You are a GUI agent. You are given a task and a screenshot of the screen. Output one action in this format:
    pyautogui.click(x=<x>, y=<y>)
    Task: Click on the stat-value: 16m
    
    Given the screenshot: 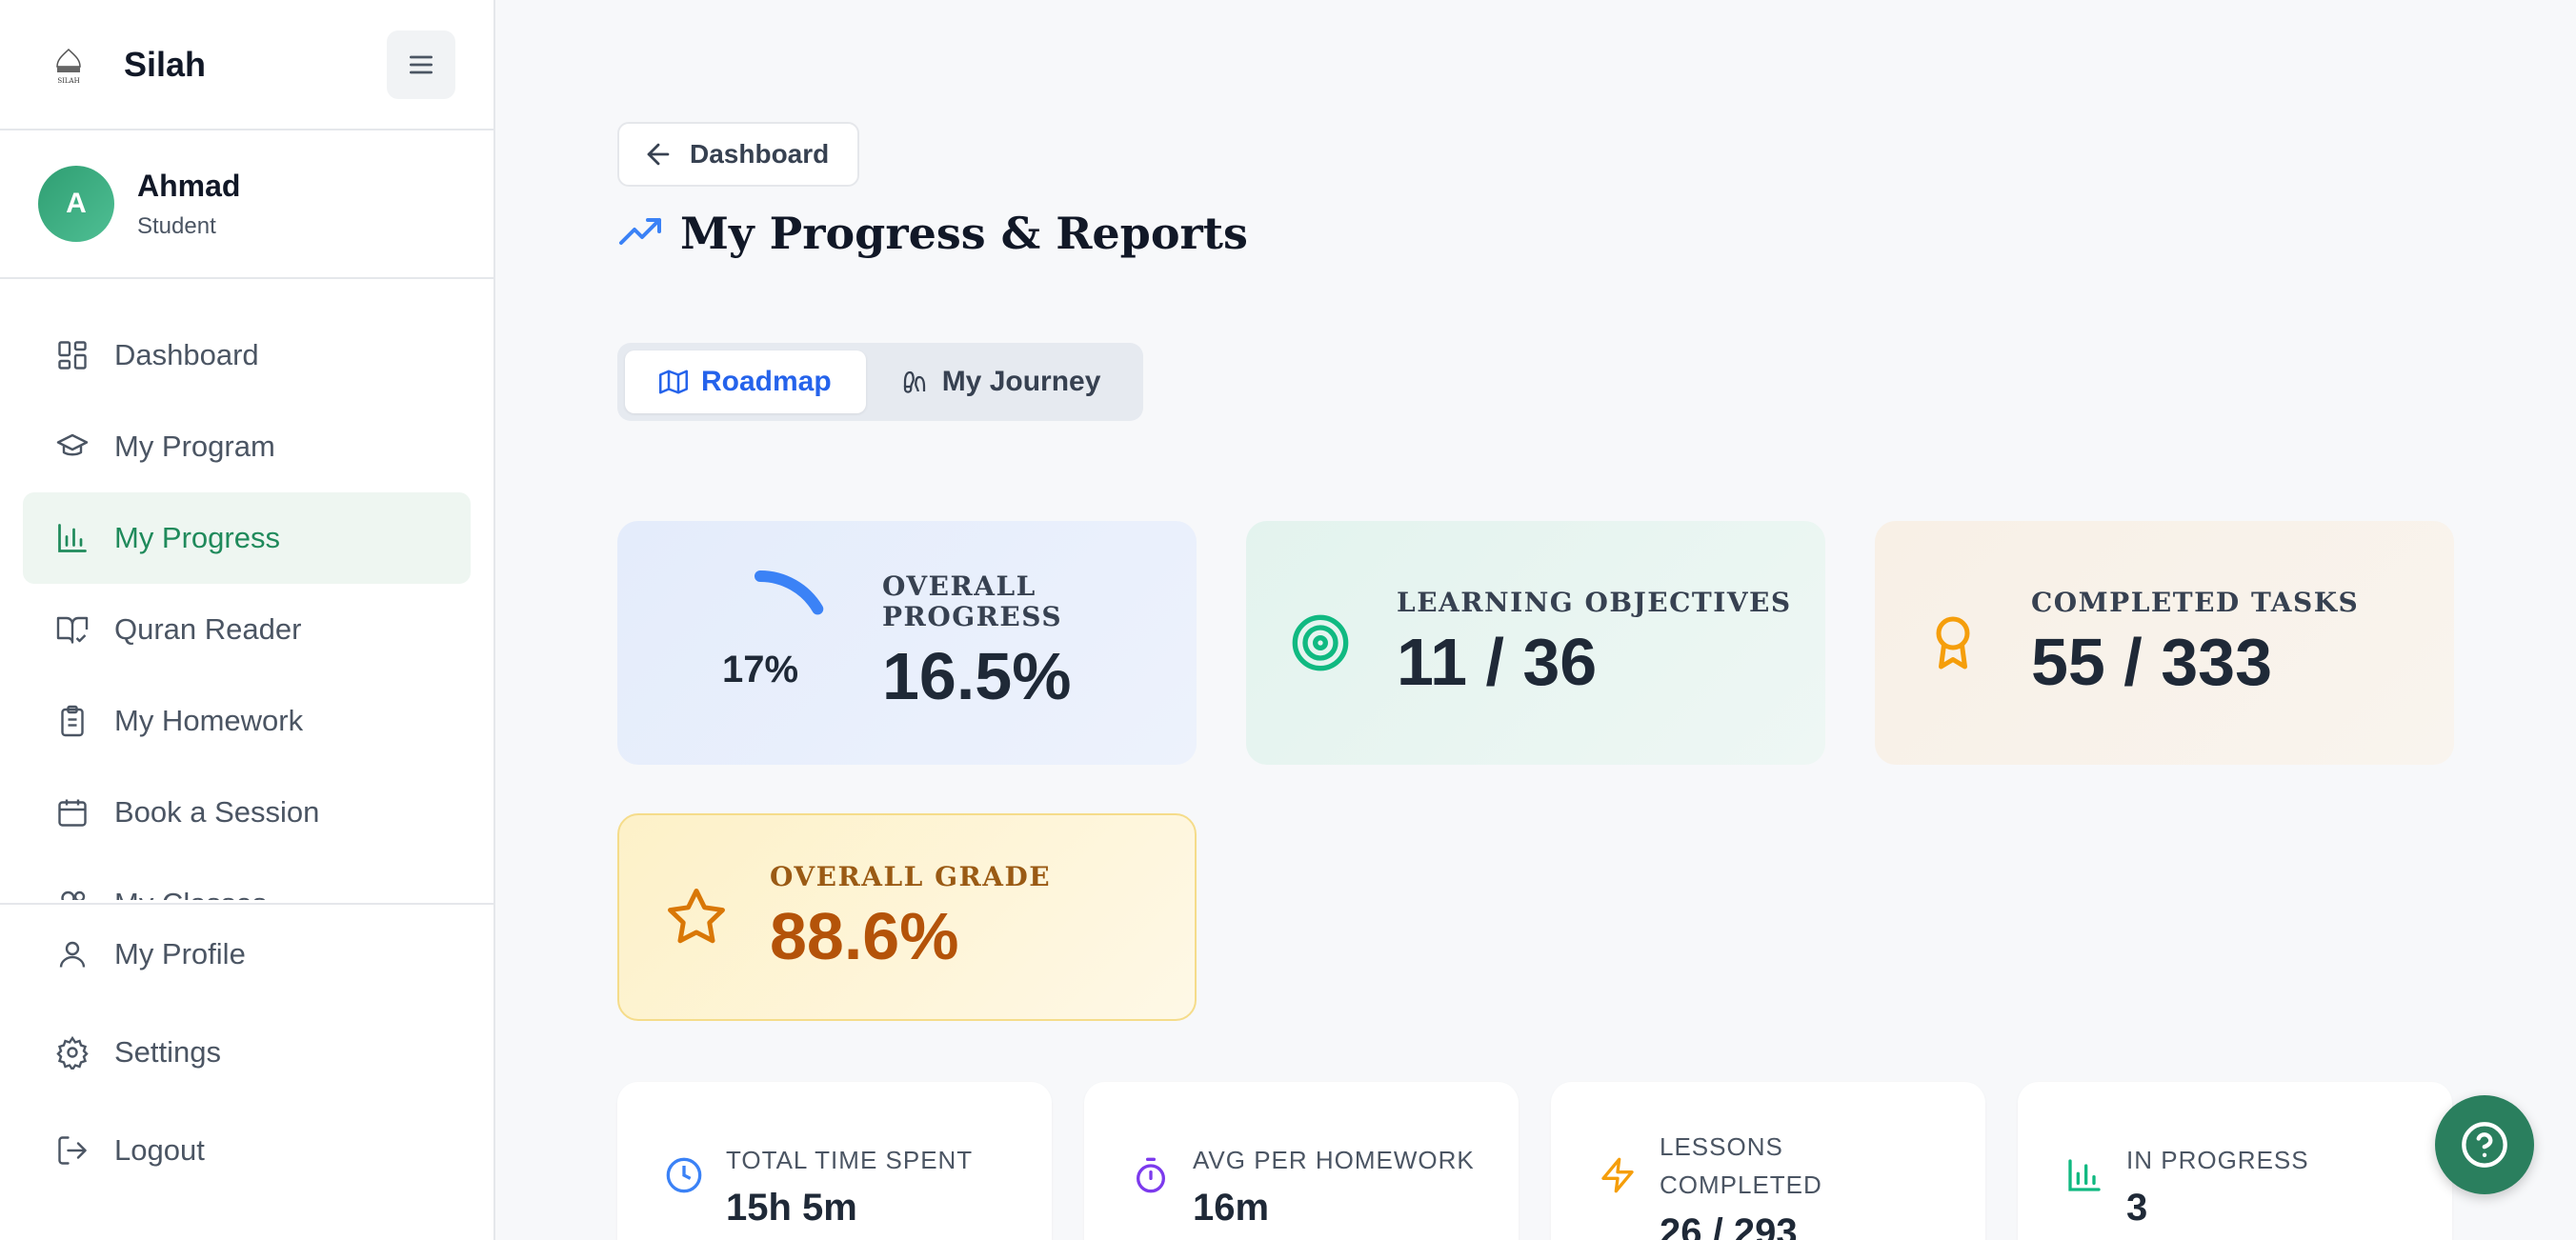 What is the action you would take?
    pyautogui.click(x=1231, y=1208)
    